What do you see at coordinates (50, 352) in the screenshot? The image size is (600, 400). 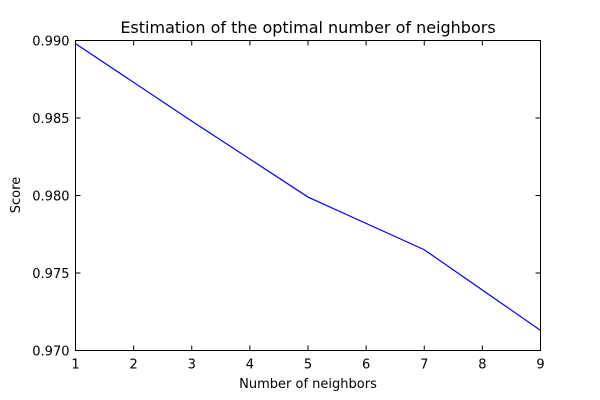 I see `y-tick-label: 0.970` at bounding box center [50, 352].